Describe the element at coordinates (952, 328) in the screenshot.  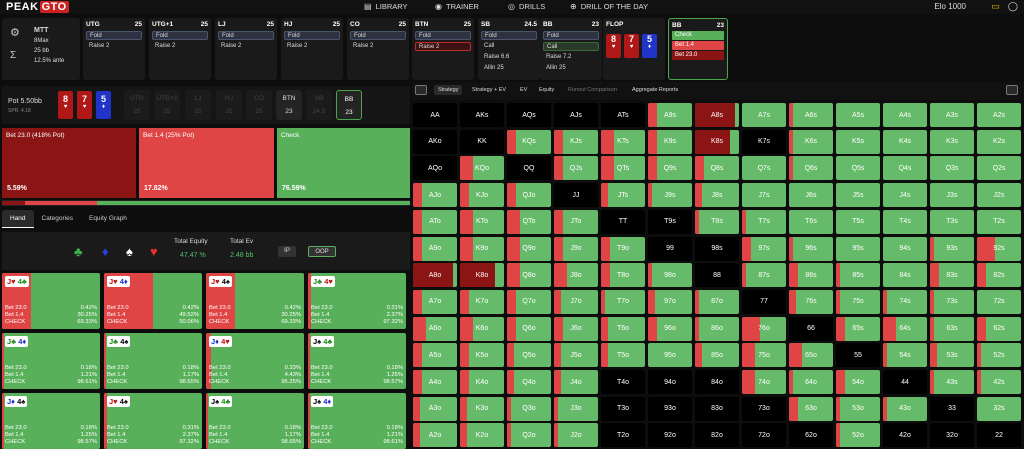
I see `range-cell: 63s` at that location.